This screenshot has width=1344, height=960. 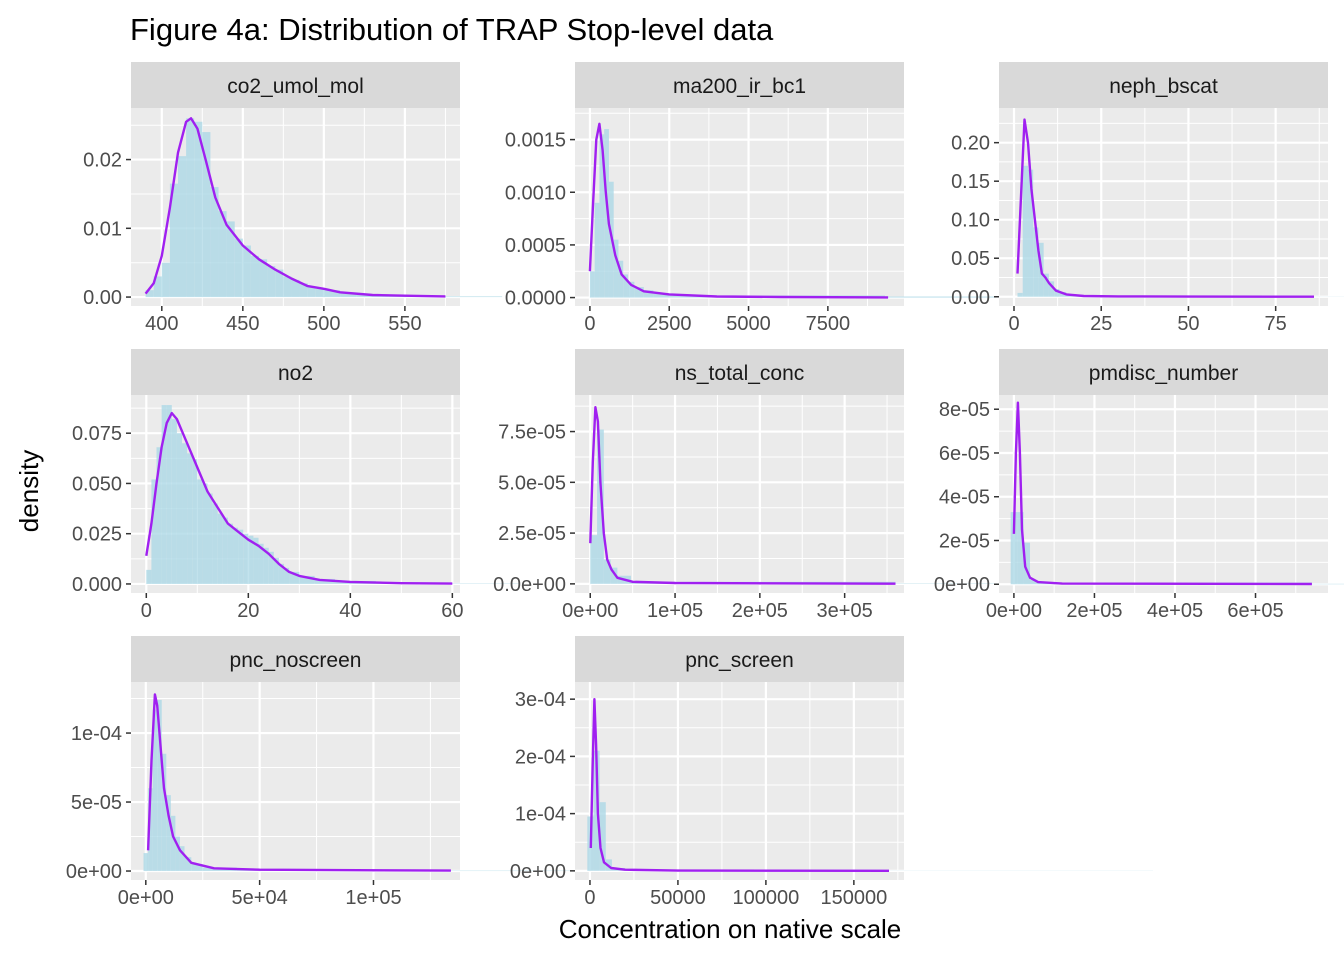 What do you see at coordinates (29, 491) in the screenshot?
I see `y-axis-label: density` at bounding box center [29, 491].